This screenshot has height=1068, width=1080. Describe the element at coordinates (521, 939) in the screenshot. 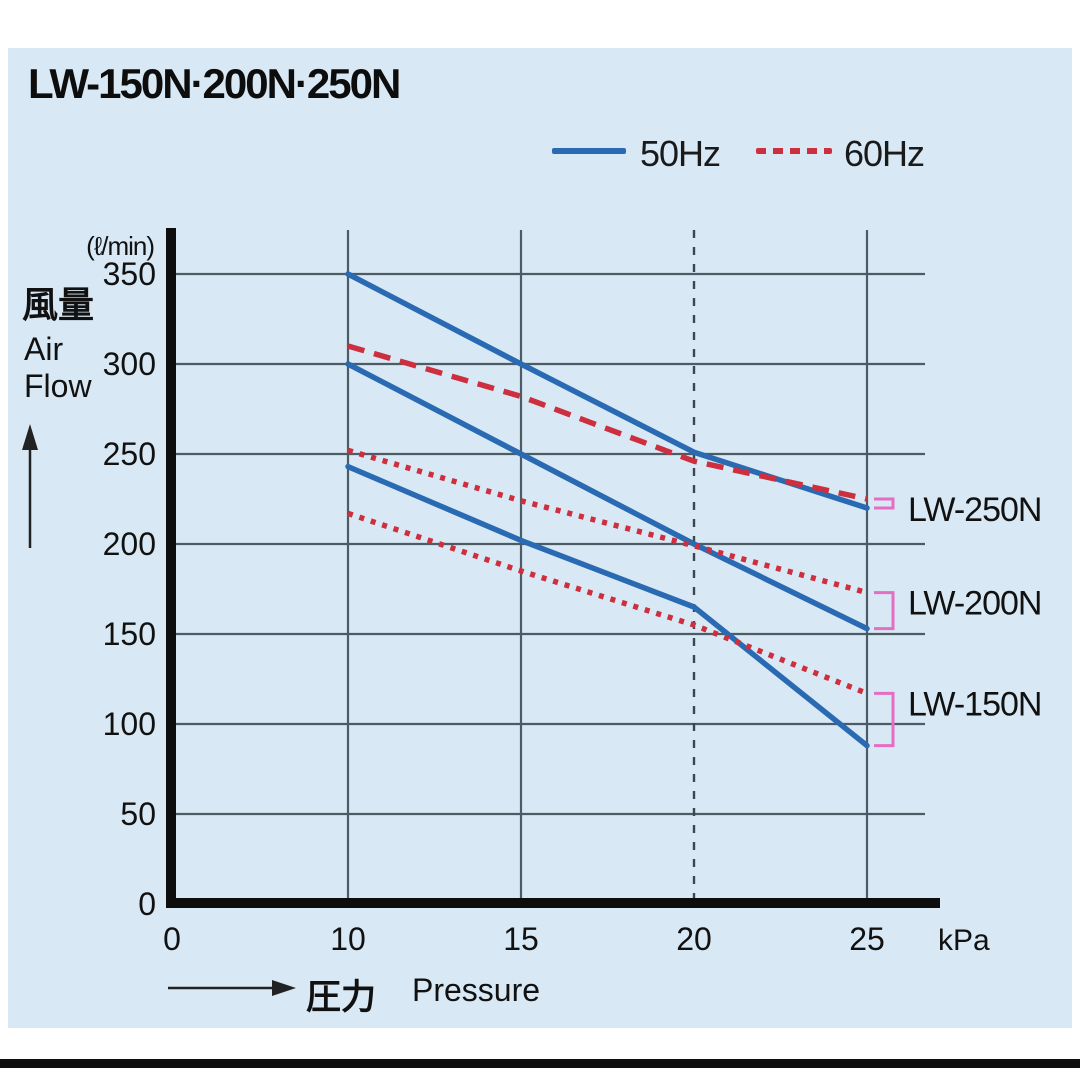

I see `x-tick-label: 15` at that location.